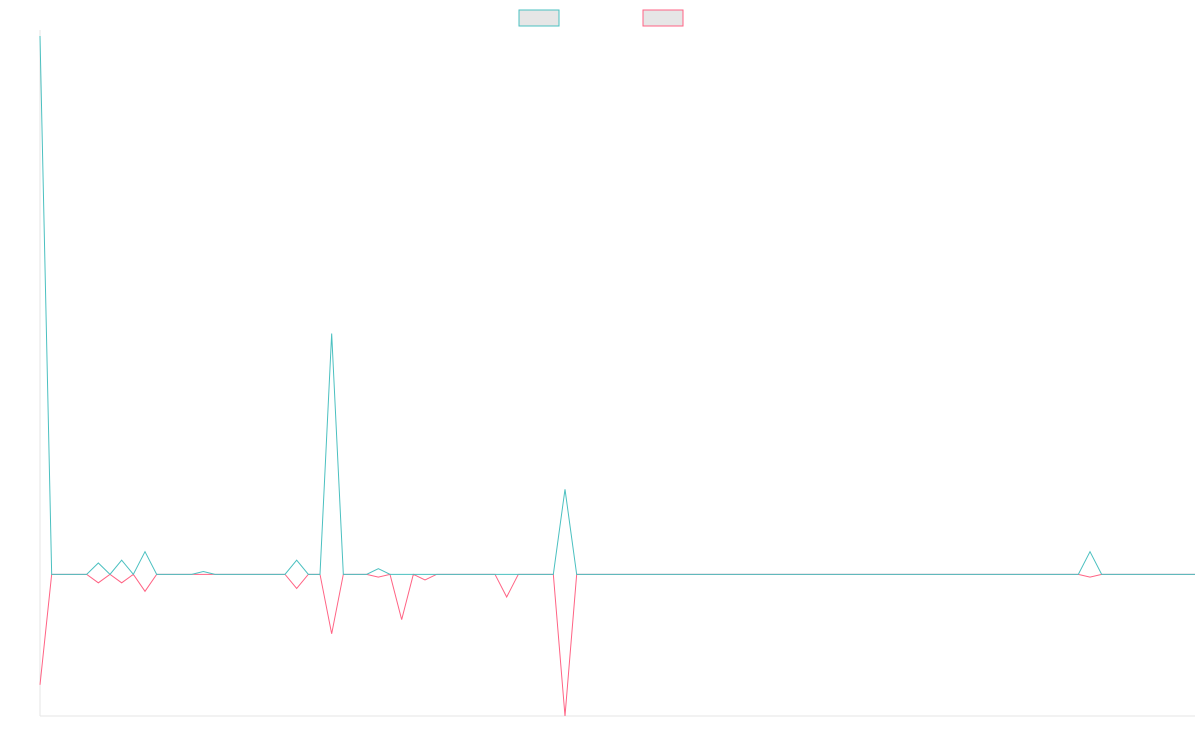 The image size is (1200, 750). Describe the element at coordinates (601, 18) in the screenshot. I see `legend` at that location.